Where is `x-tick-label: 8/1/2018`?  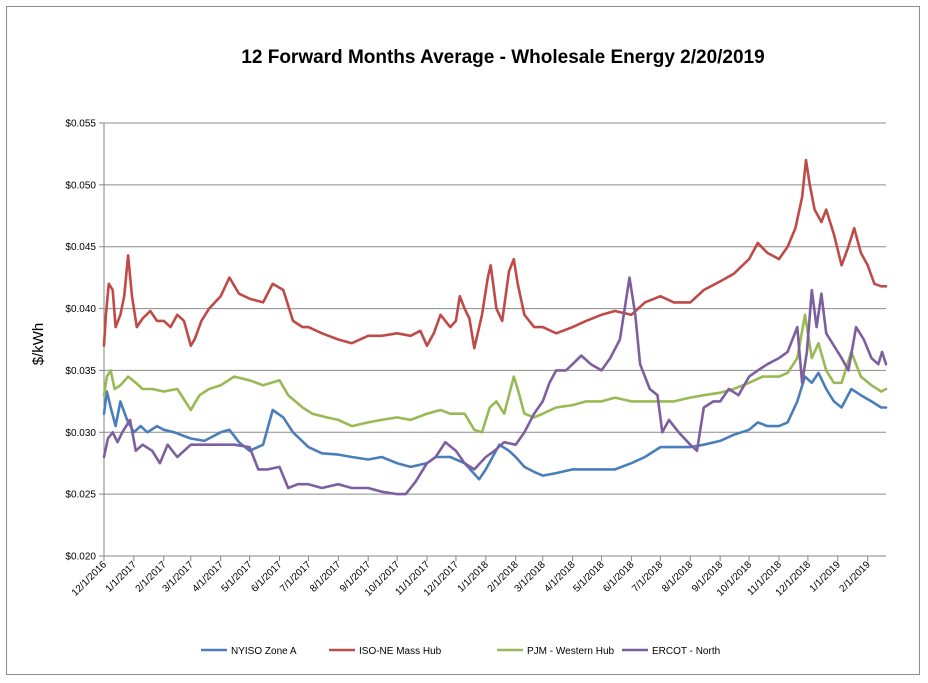
x-tick-label: 8/1/2018 is located at coordinates (678, 577).